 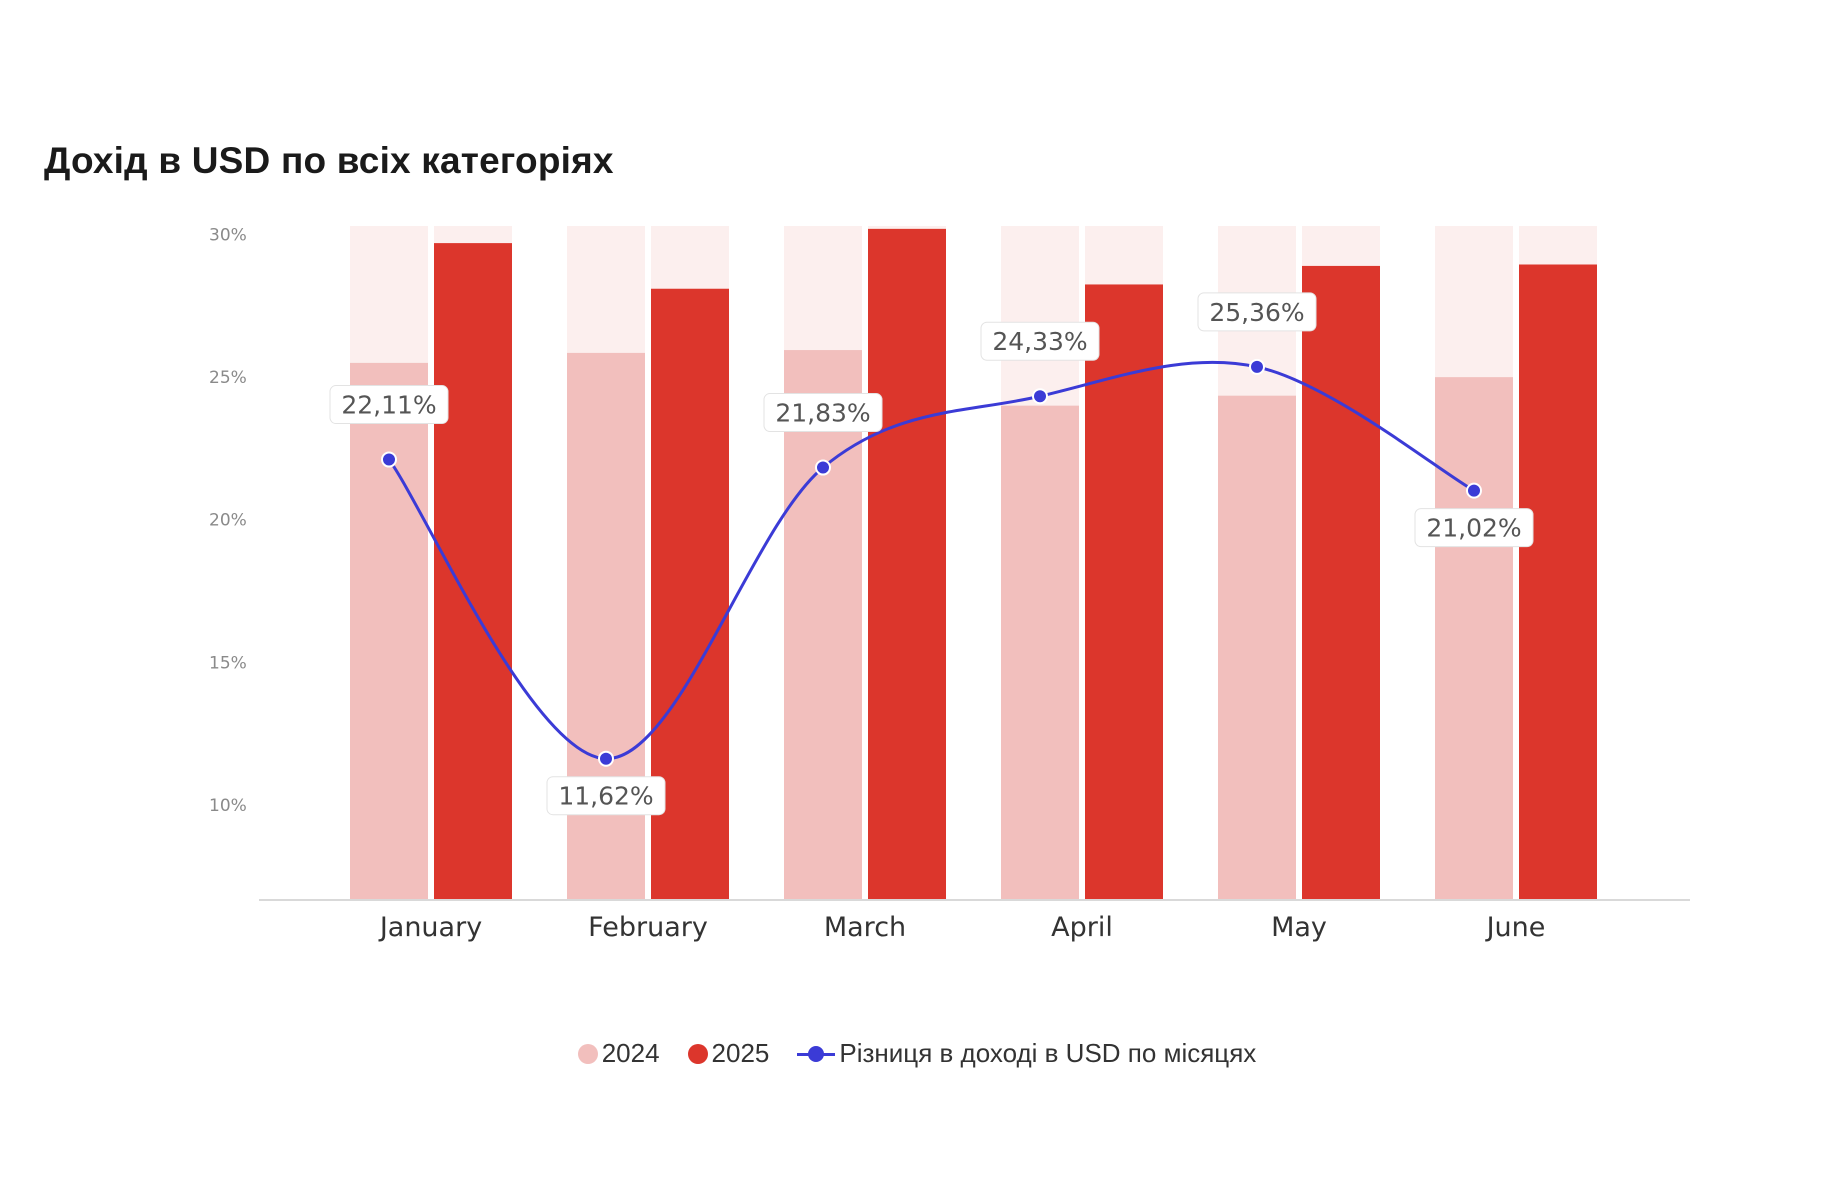 What do you see at coordinates (1341, 582) in the screenshot?
I see `bar-2025-may` at bounding box center [1341, 582].